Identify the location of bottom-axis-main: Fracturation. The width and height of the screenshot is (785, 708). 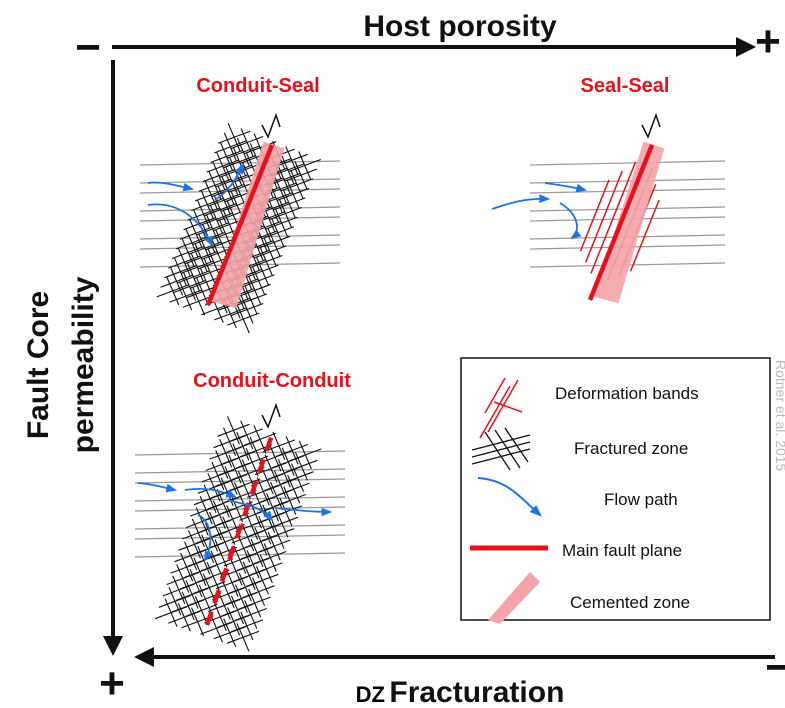
(476, 692).